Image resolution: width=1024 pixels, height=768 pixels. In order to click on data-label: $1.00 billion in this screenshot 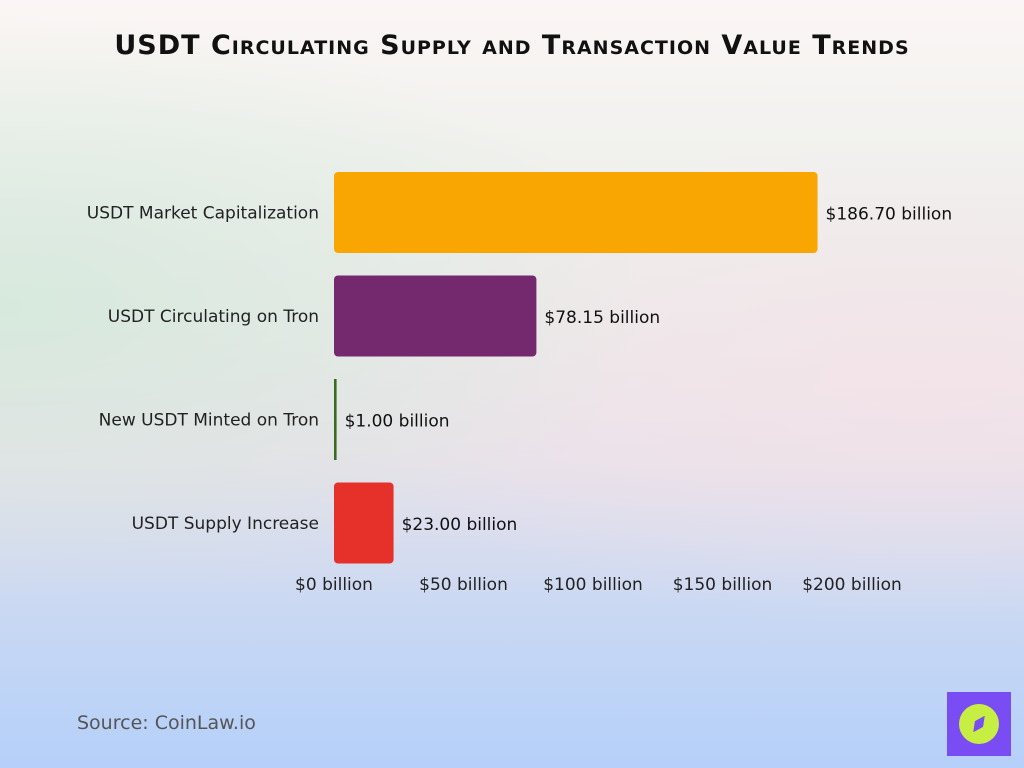, I will do `click(397, 422)`.